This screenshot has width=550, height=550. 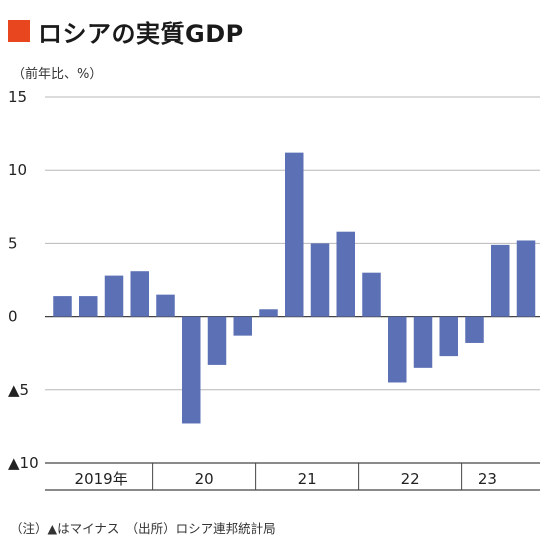 I want to click on y-tick-label: ▲10, so click(x=23, y=463).